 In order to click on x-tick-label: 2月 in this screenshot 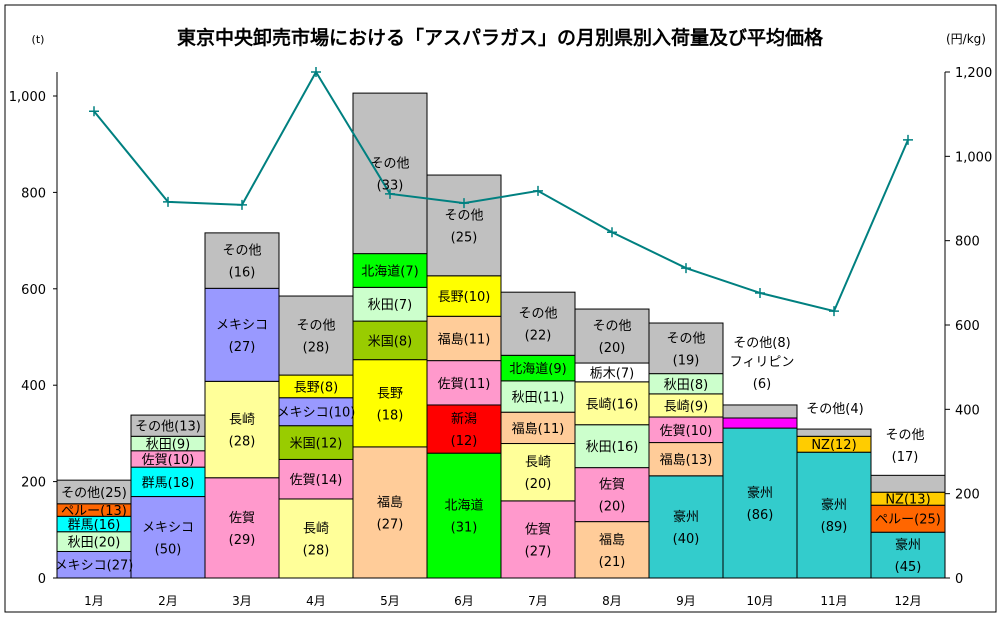, I will do `click(168, 601)`.